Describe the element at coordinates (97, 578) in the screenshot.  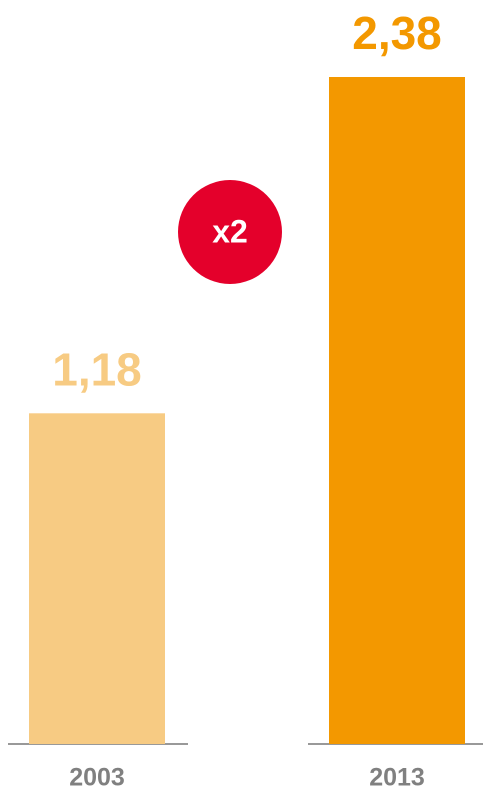
I see `bar` at that location.